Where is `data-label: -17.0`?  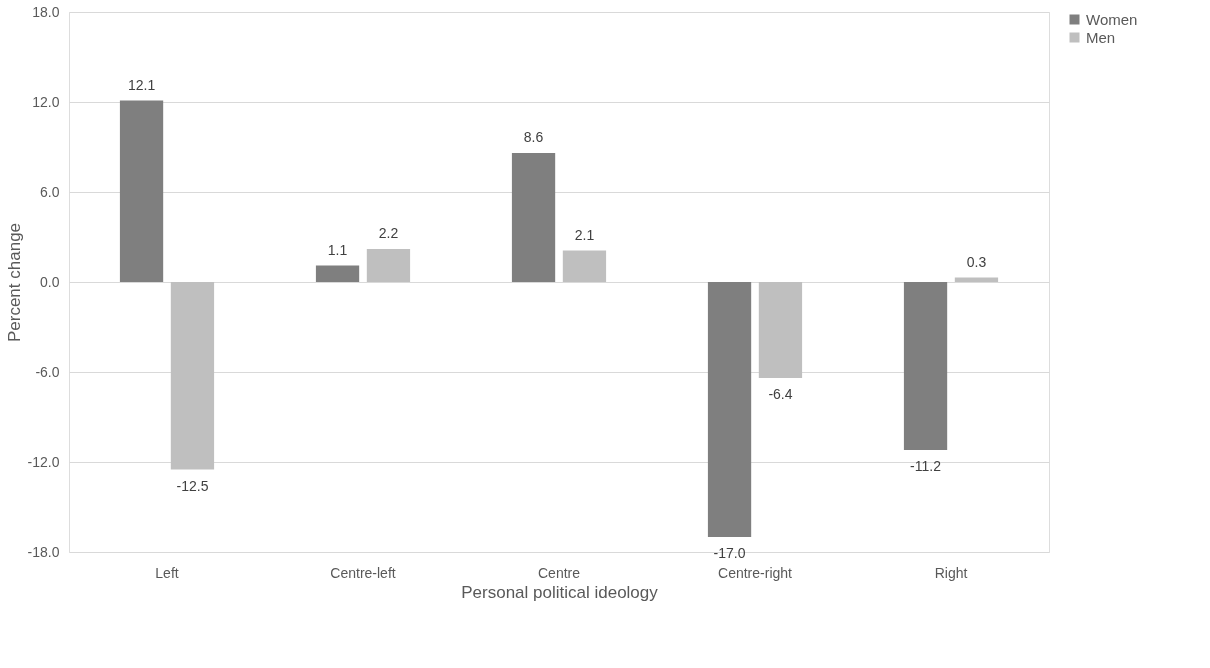 data-label: -17.0 is located at coordinates (729, 553).